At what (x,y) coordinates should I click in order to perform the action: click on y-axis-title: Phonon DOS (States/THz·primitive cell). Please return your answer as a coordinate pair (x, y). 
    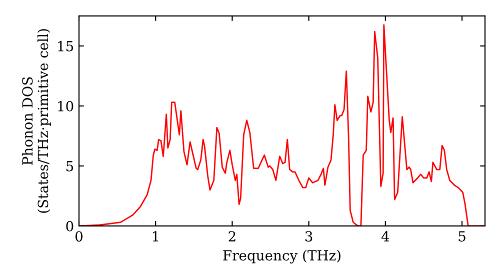
    Looking at the image, I should click on (36, 121).